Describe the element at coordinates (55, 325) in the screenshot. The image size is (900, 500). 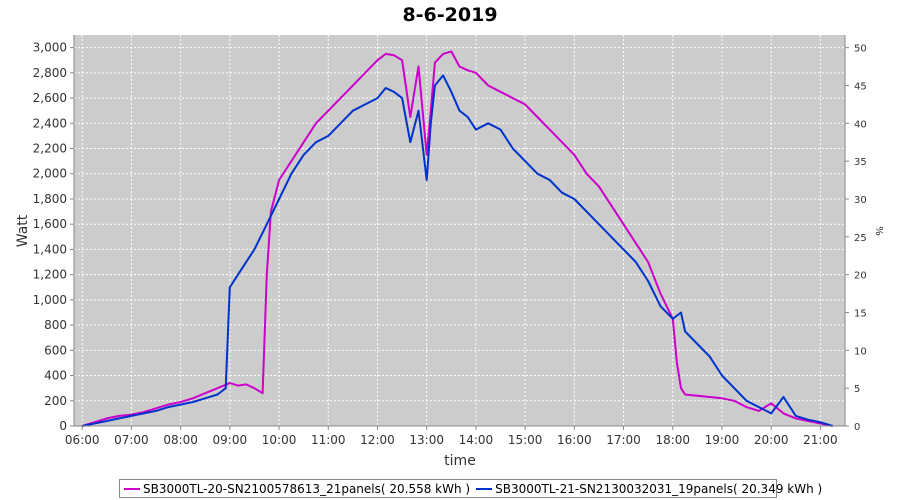
I see `y-tick-label-4: 800` at that location.